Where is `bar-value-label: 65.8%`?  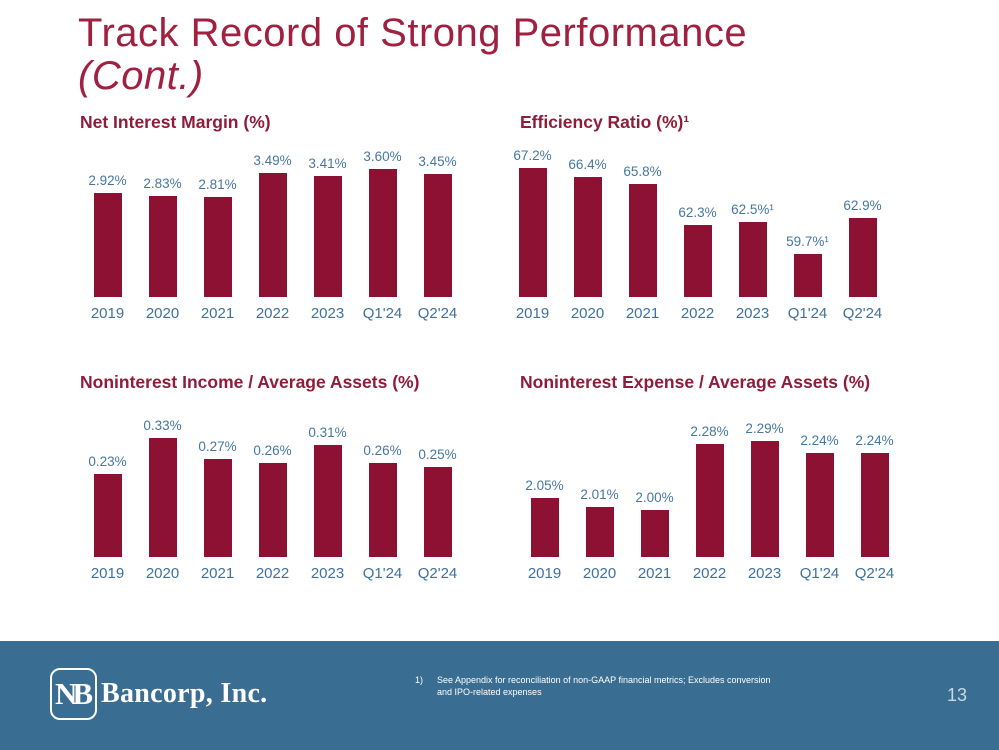 bar-value-label: 65.8% is located at coordinates (642, 171).